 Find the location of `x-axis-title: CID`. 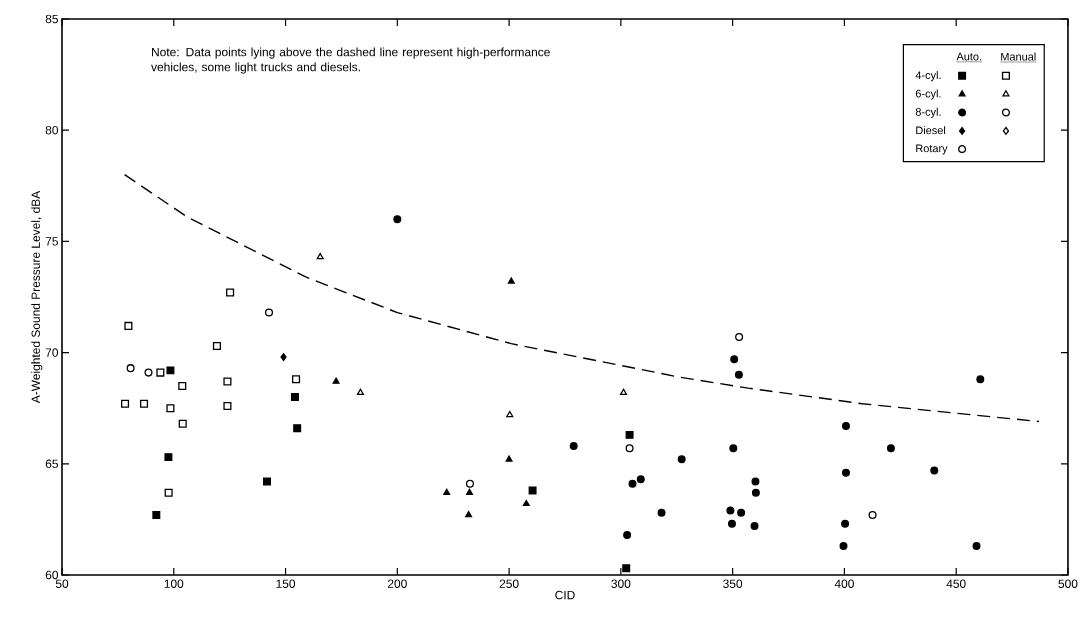

x-axis-title: CID is located at coordinates (565, 595).